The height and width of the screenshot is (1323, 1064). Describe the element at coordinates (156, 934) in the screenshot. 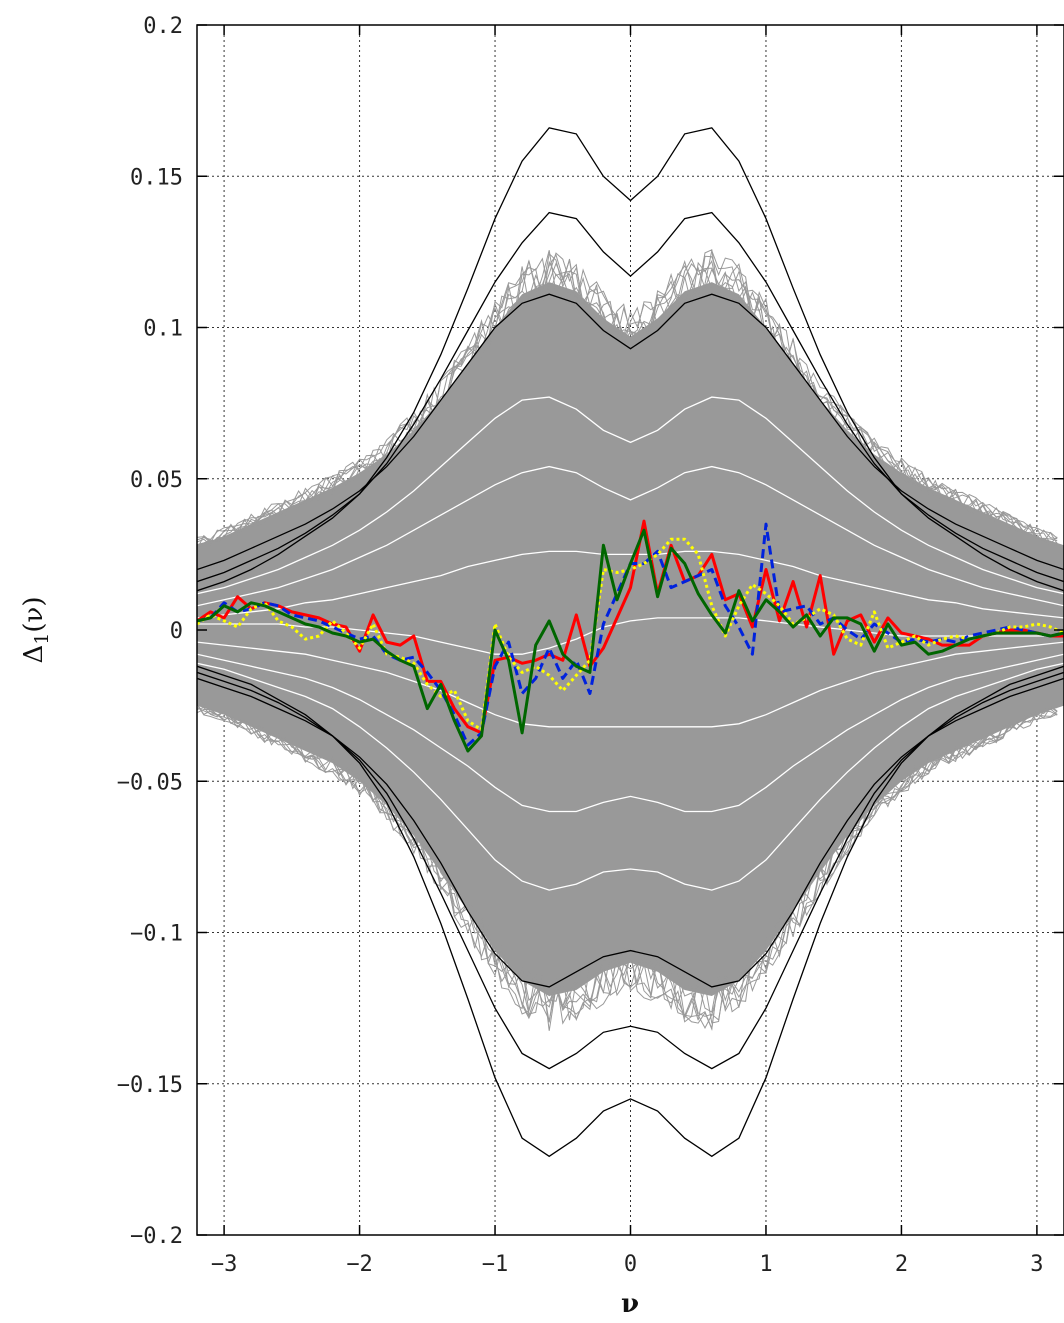

I see `y-tick-label: −0.1` at that location.